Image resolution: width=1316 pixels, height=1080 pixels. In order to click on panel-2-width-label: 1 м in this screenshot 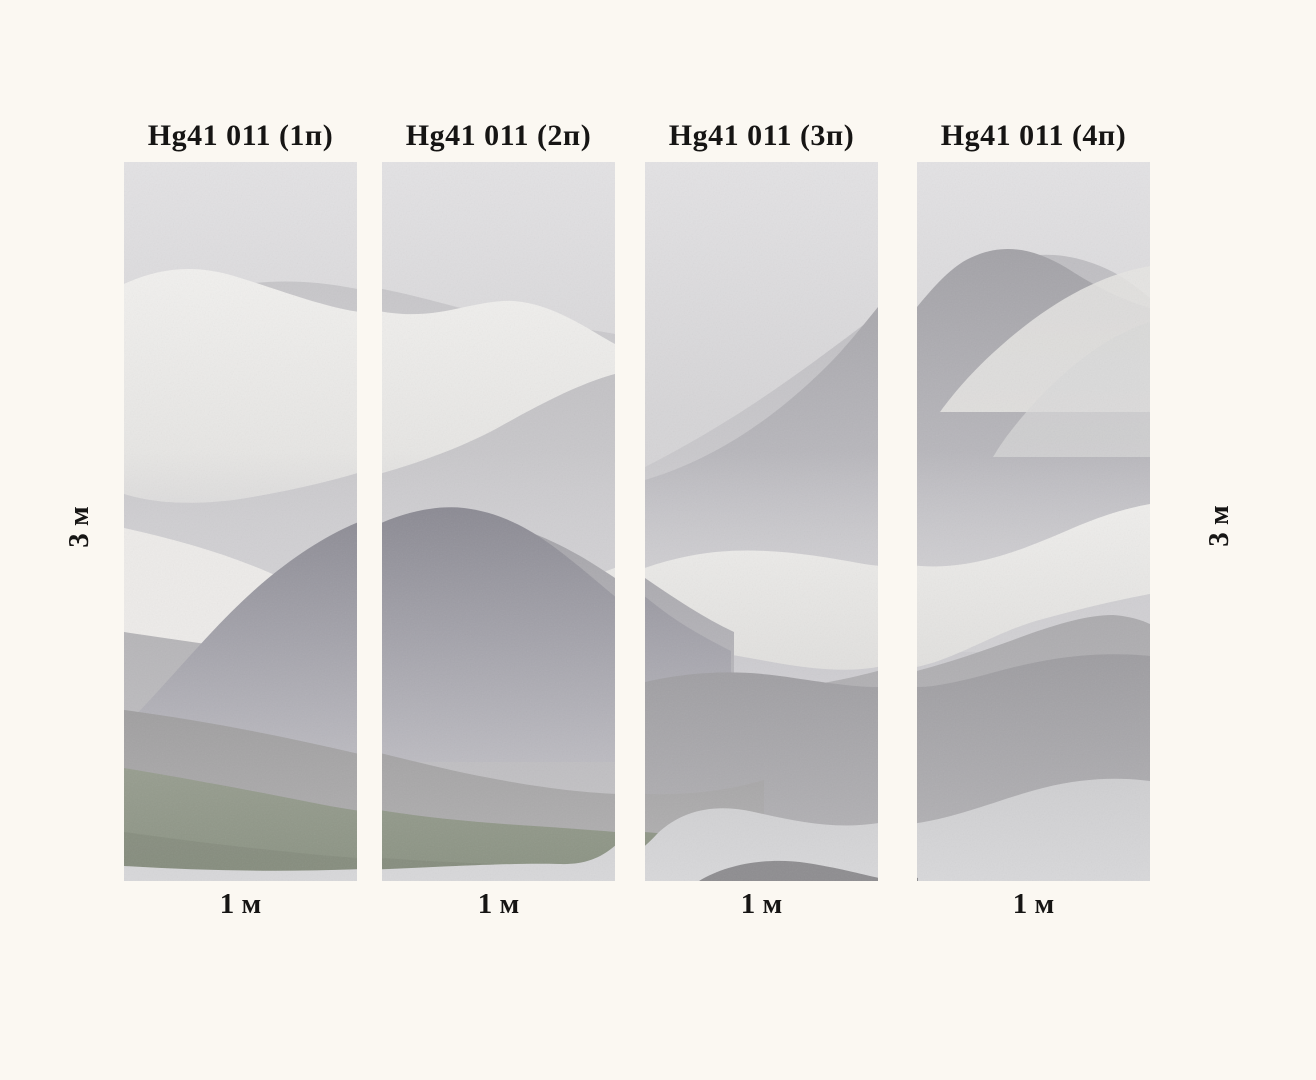, I will do `click(498, 904)`.